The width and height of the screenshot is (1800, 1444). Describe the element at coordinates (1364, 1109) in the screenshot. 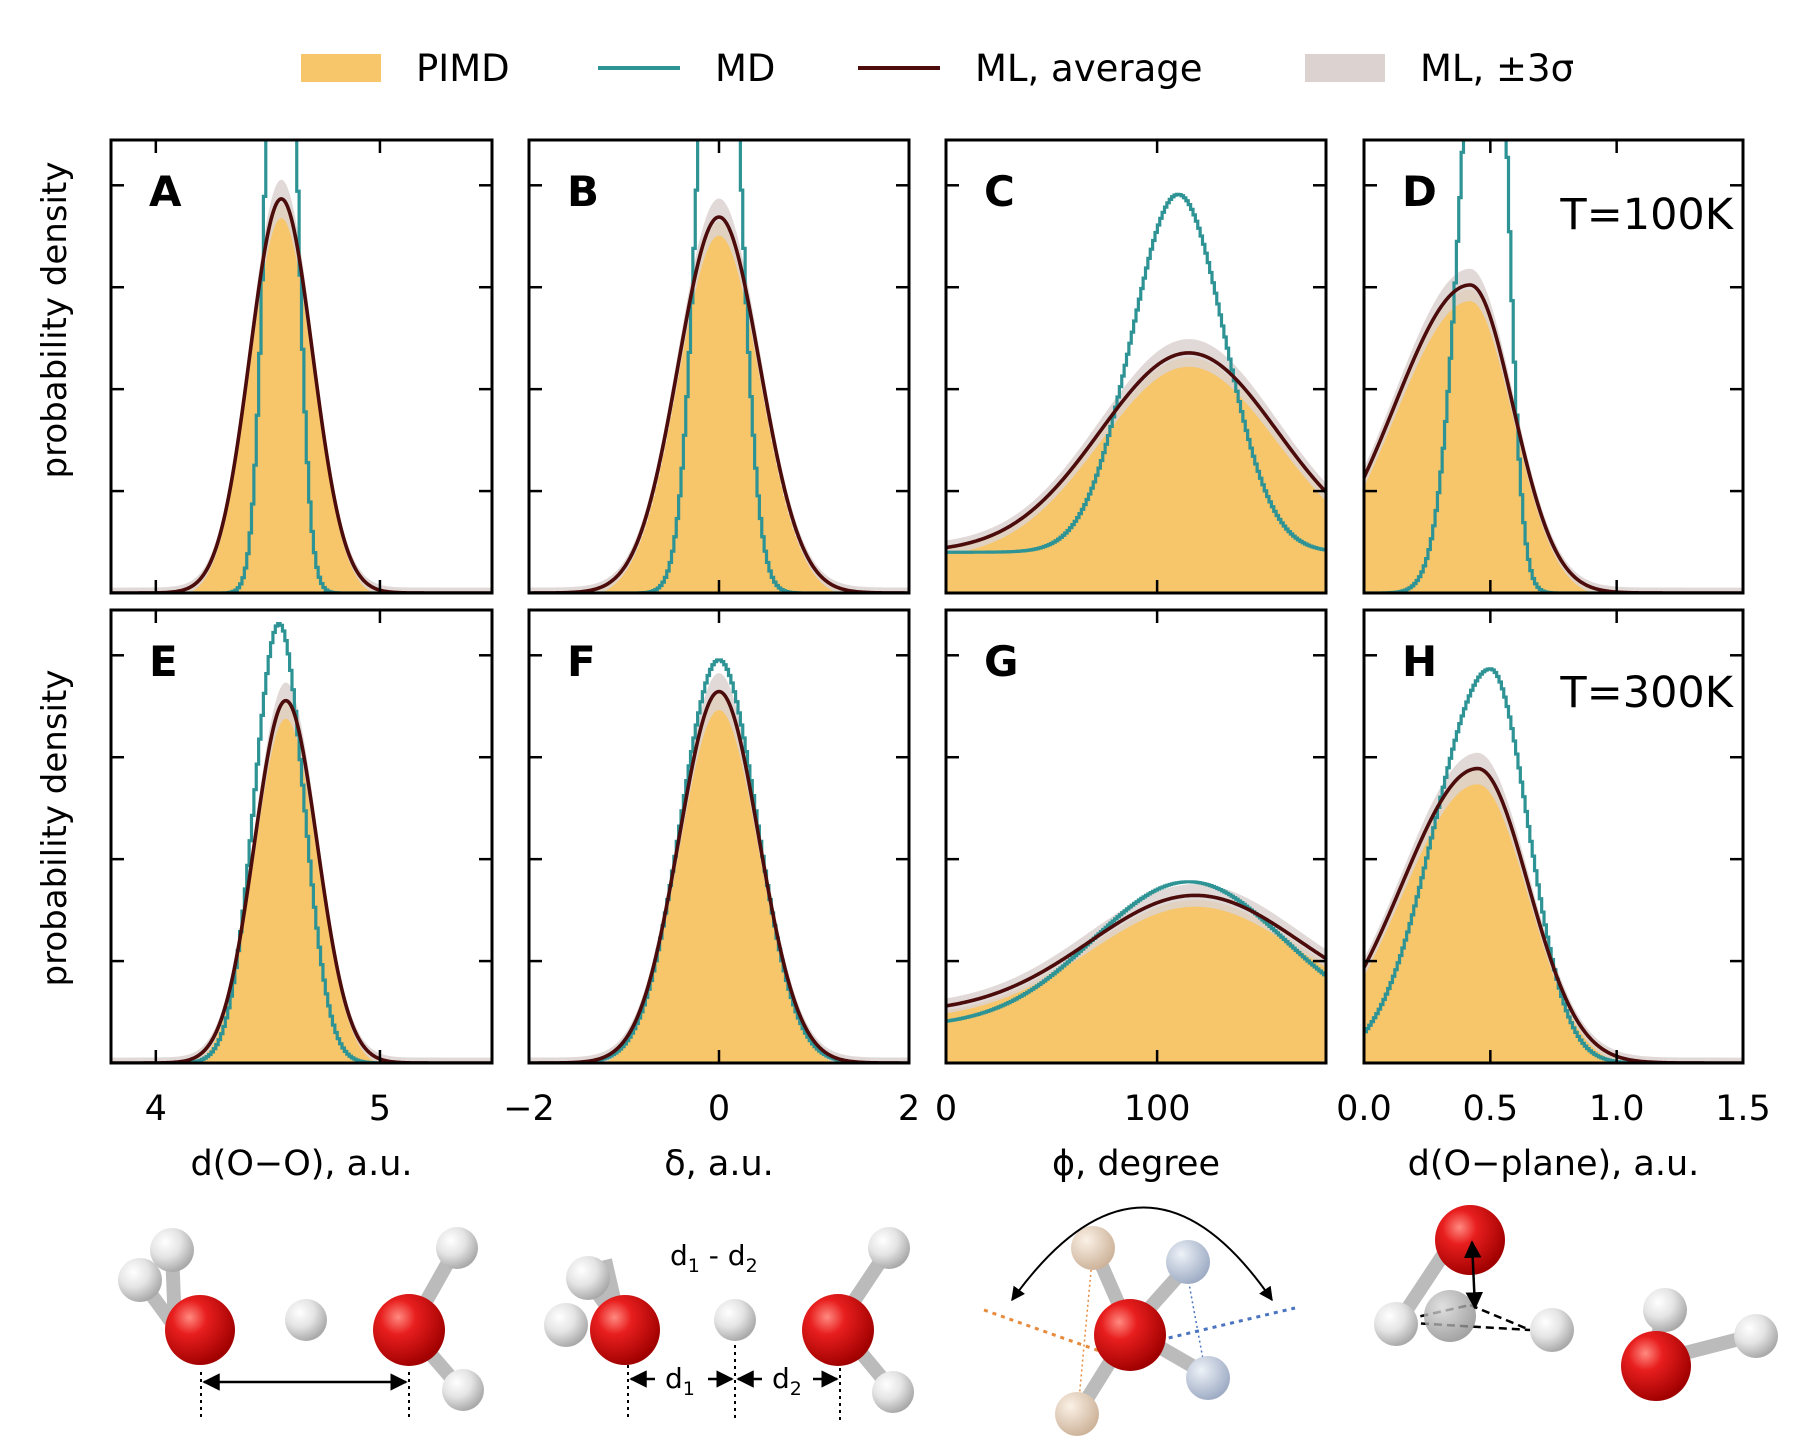

I see `x-tick-label: 0.0` at that location.